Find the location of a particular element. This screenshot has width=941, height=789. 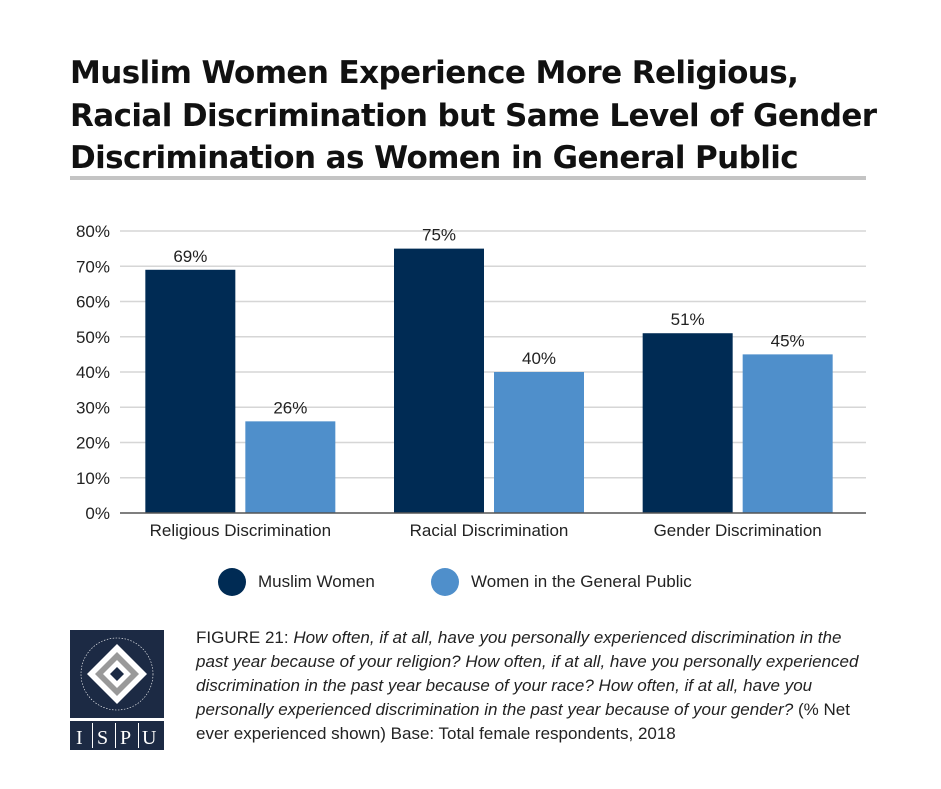

data-label: 45% is located at coordinates (788, 340).